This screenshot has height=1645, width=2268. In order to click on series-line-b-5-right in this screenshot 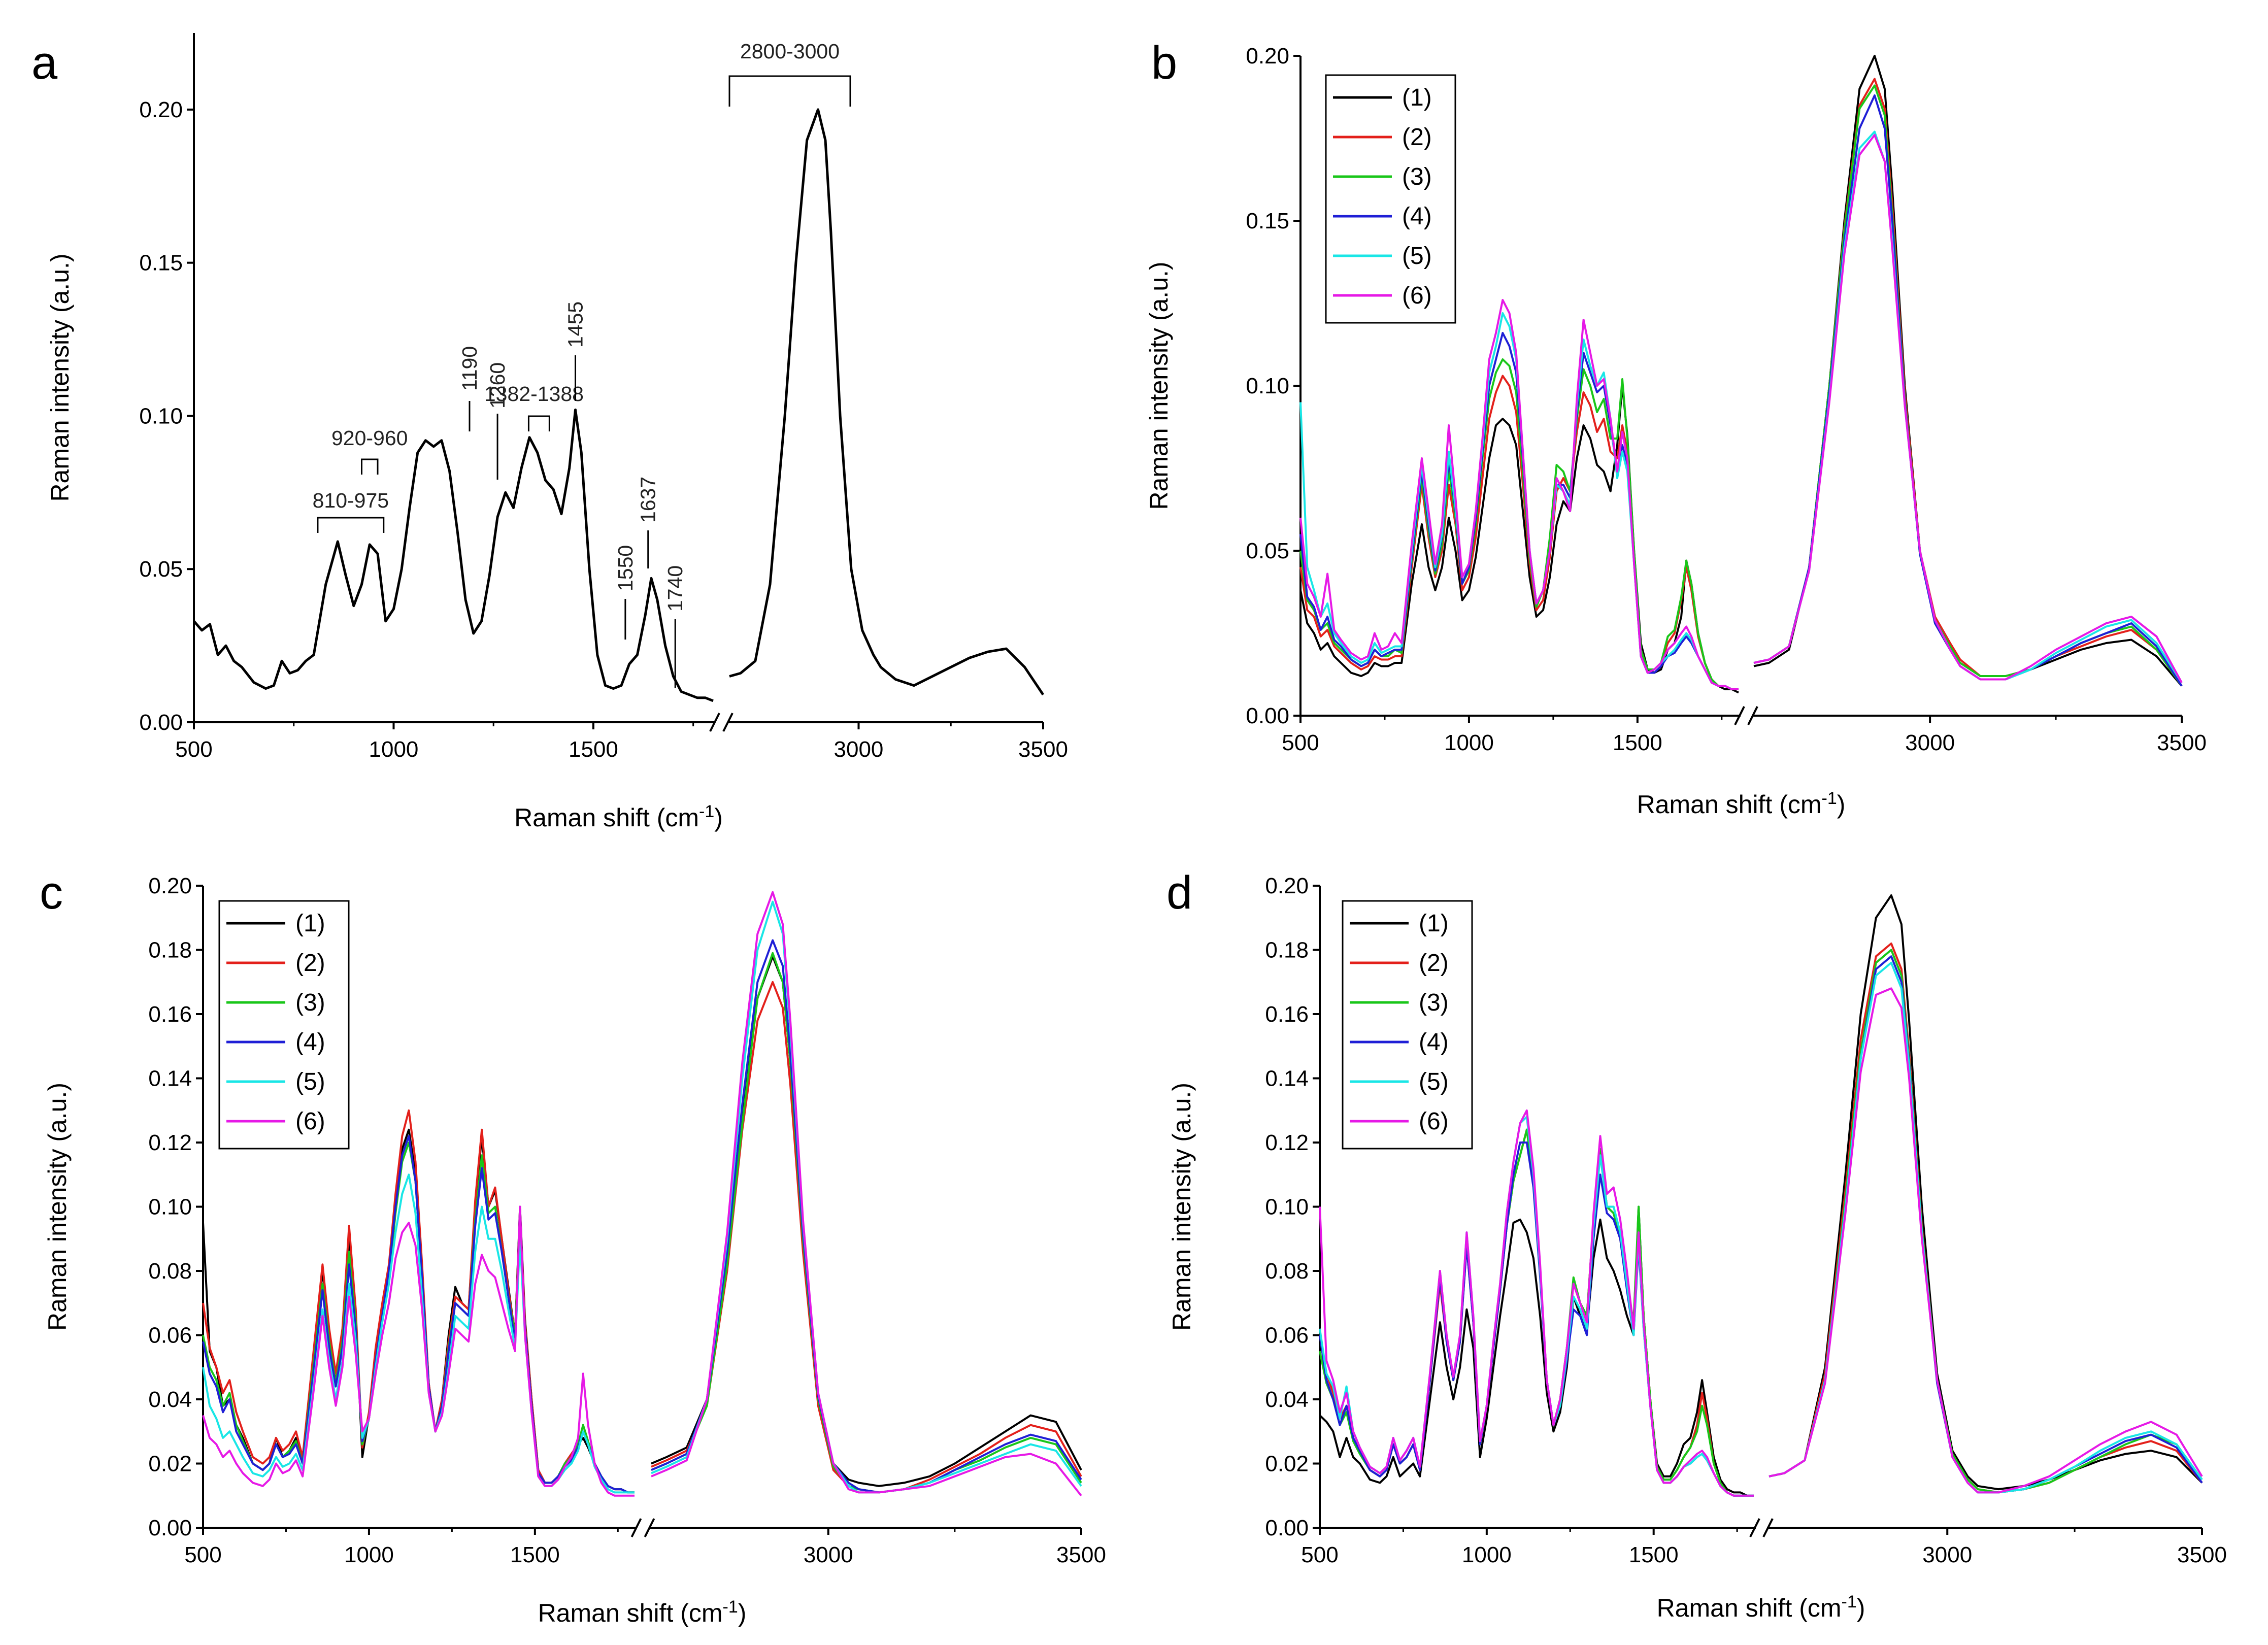, I will do `click(1968, 407)`.